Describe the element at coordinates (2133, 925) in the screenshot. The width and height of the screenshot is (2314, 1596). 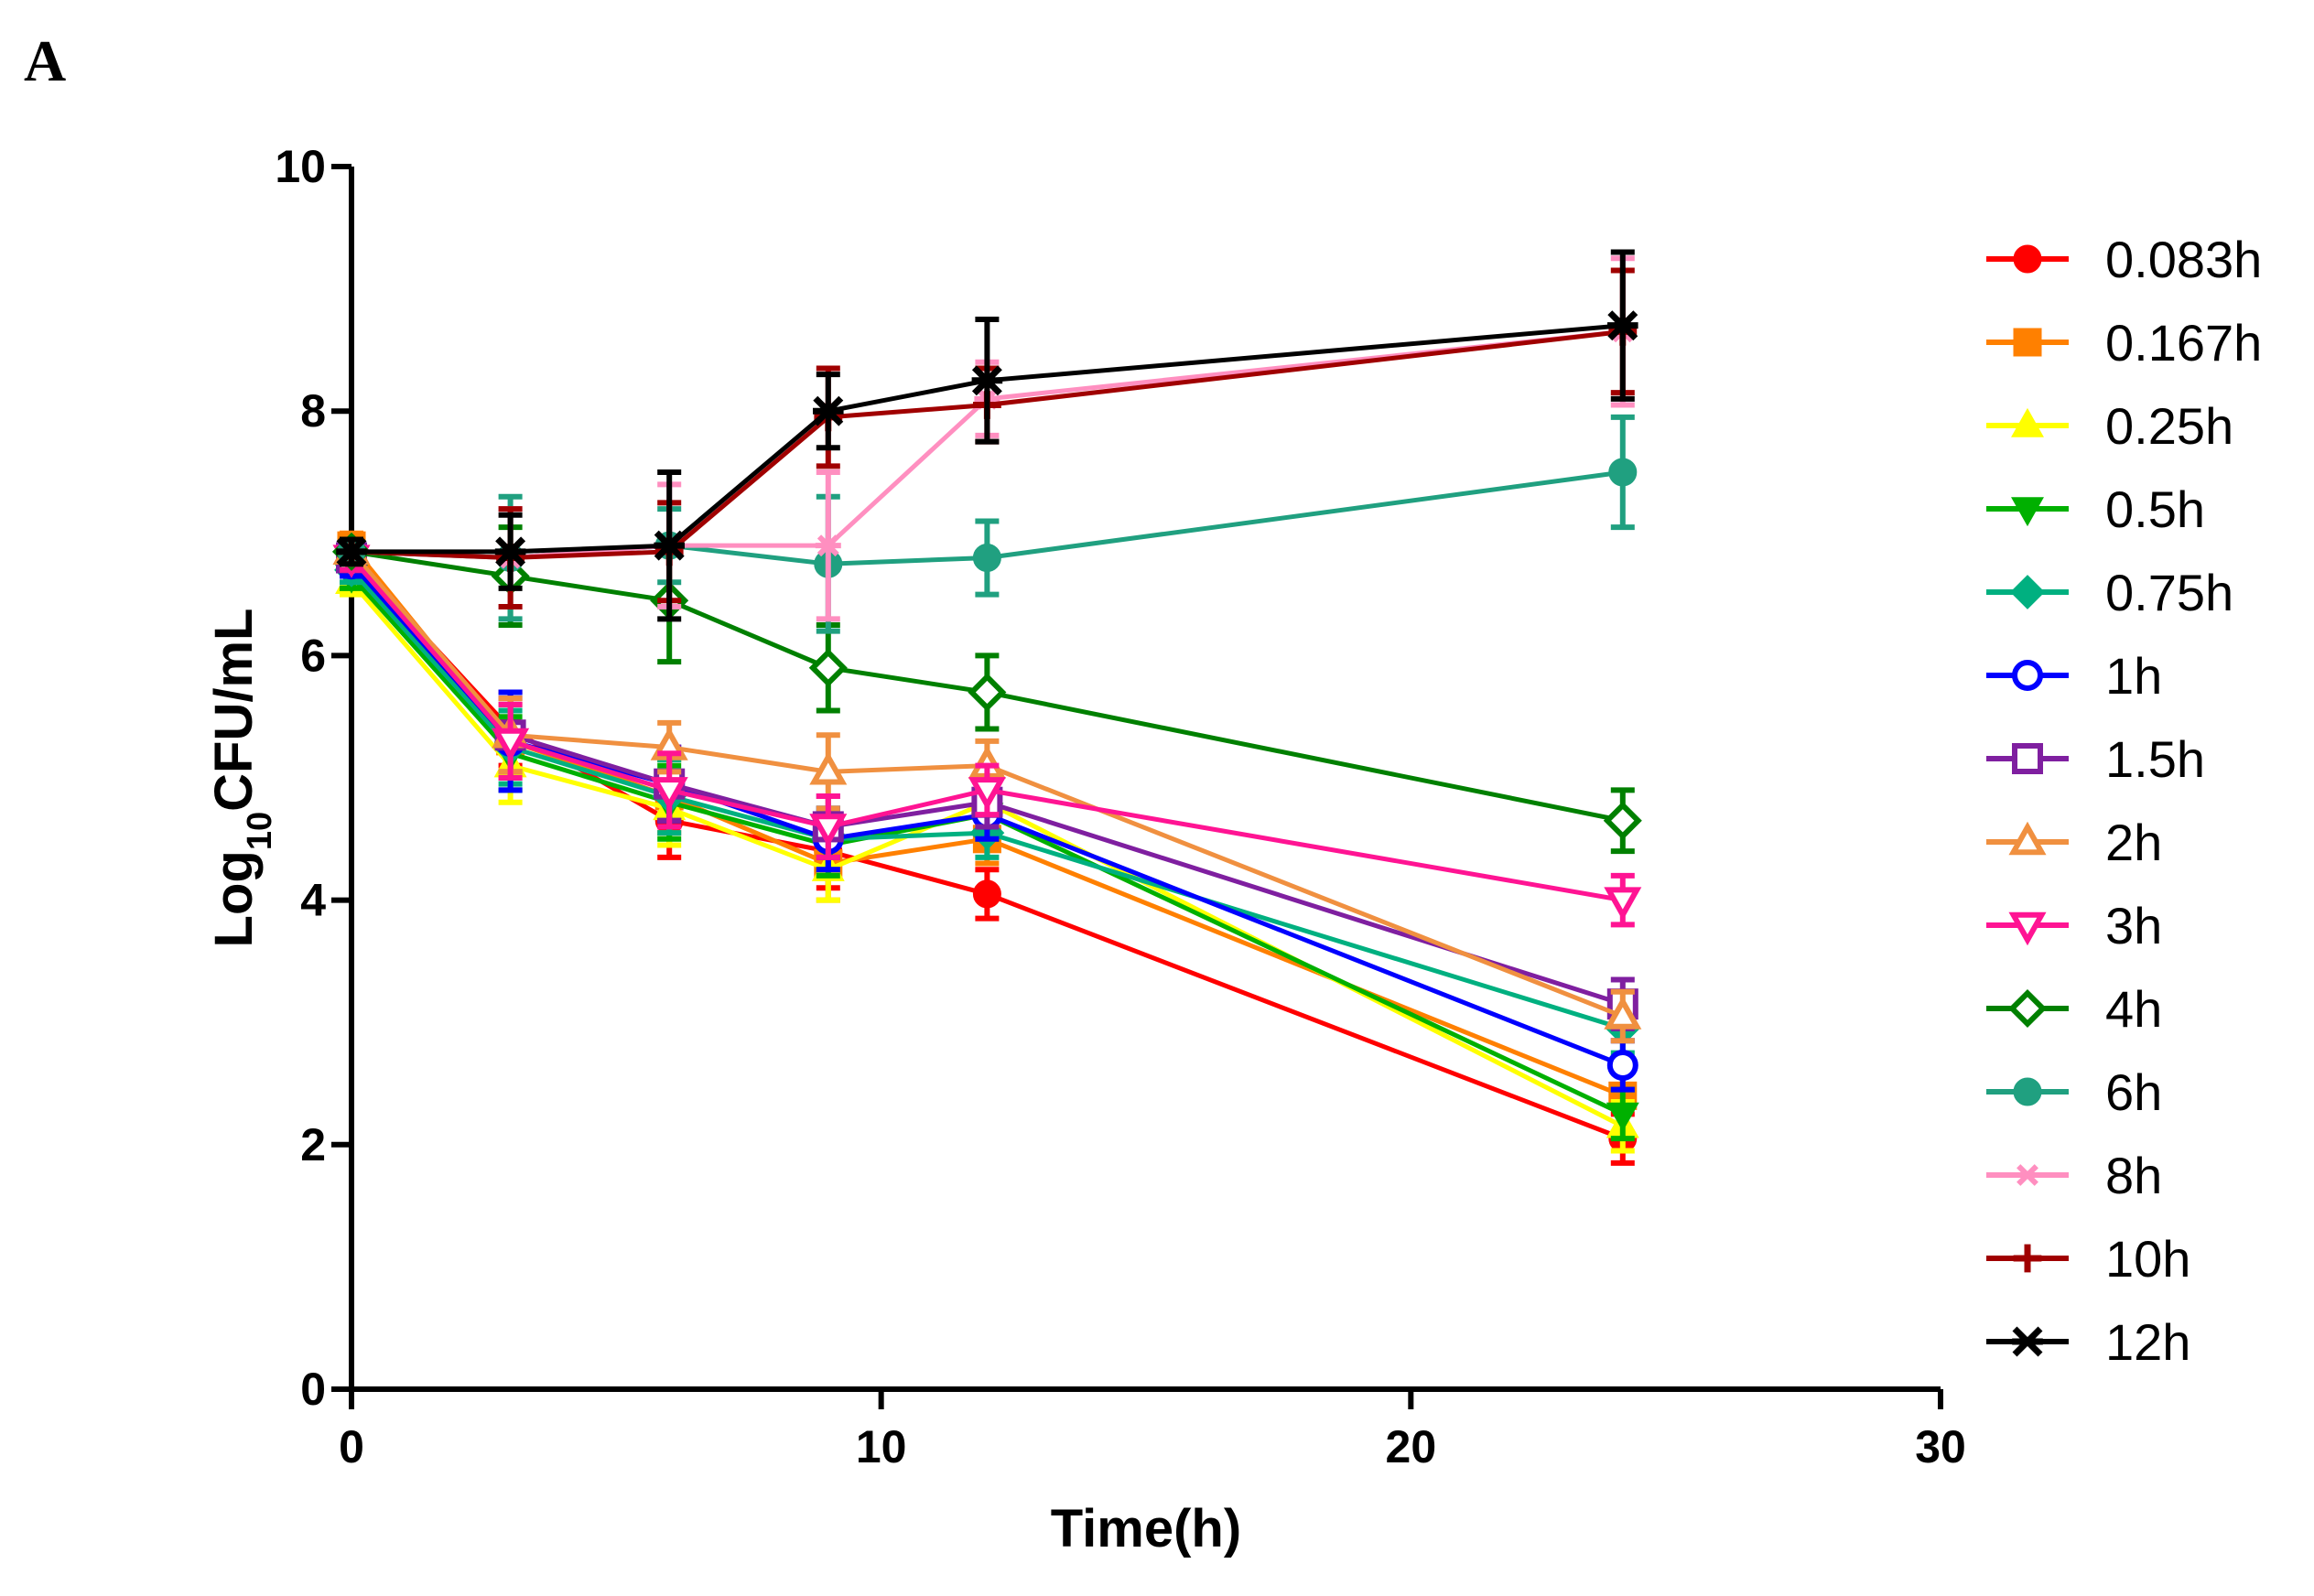
I see `legend-label: 3h` at that location.